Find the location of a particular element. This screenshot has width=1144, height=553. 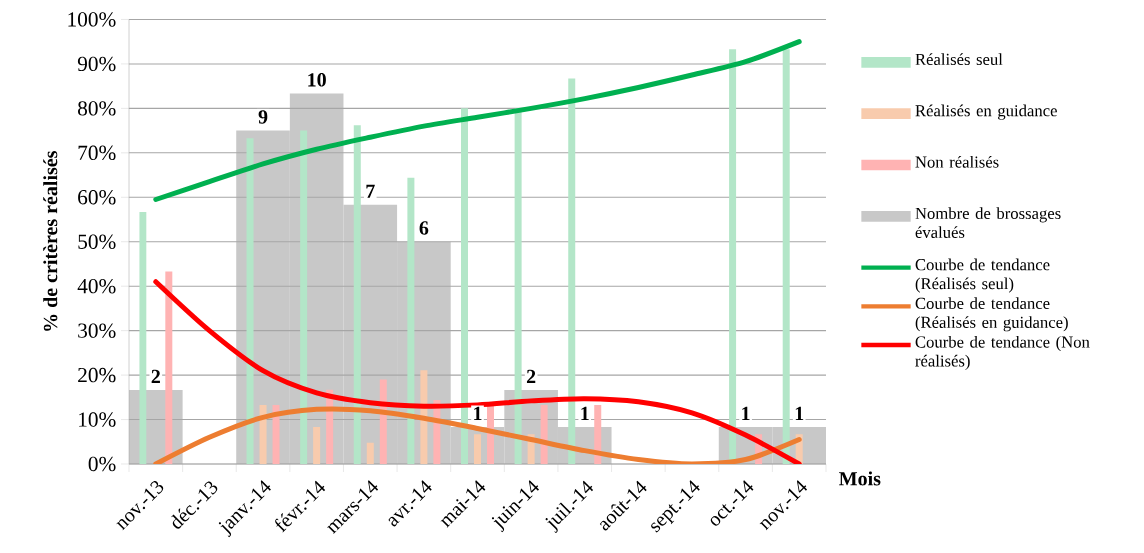

y-tick-label: 60% is located at coordinates (97, 197).